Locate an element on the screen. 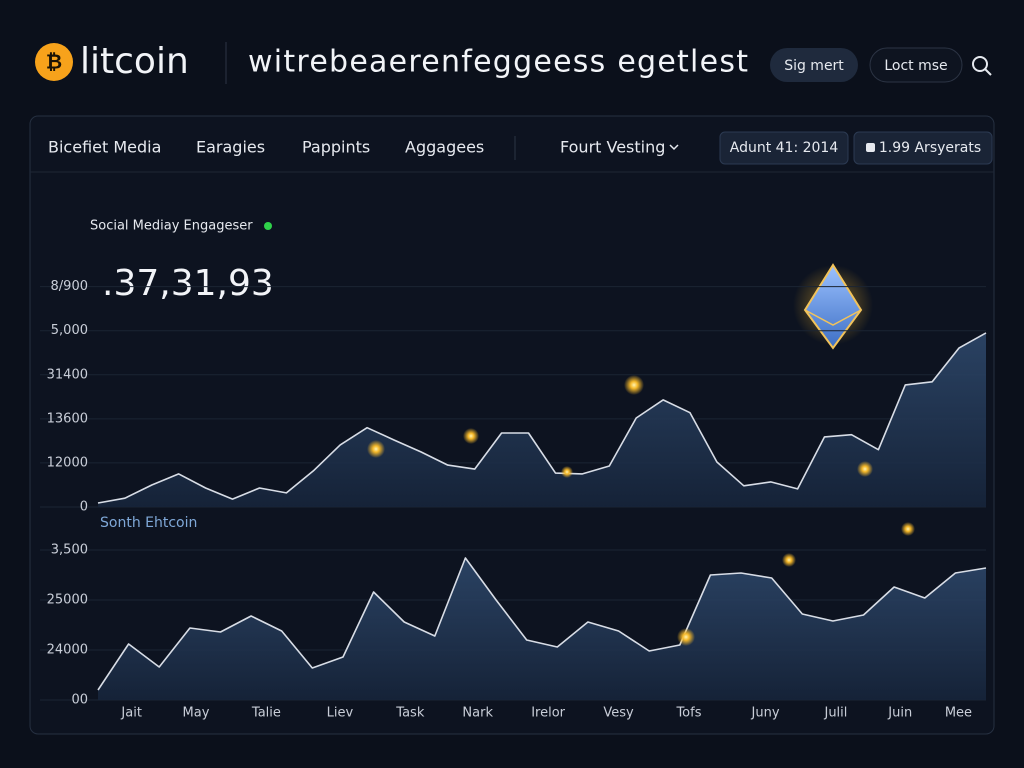 The width and height of the screenshot is (1024, 768). badge-label: Adunt 41: 2014 is located at coordinates (784, 148).